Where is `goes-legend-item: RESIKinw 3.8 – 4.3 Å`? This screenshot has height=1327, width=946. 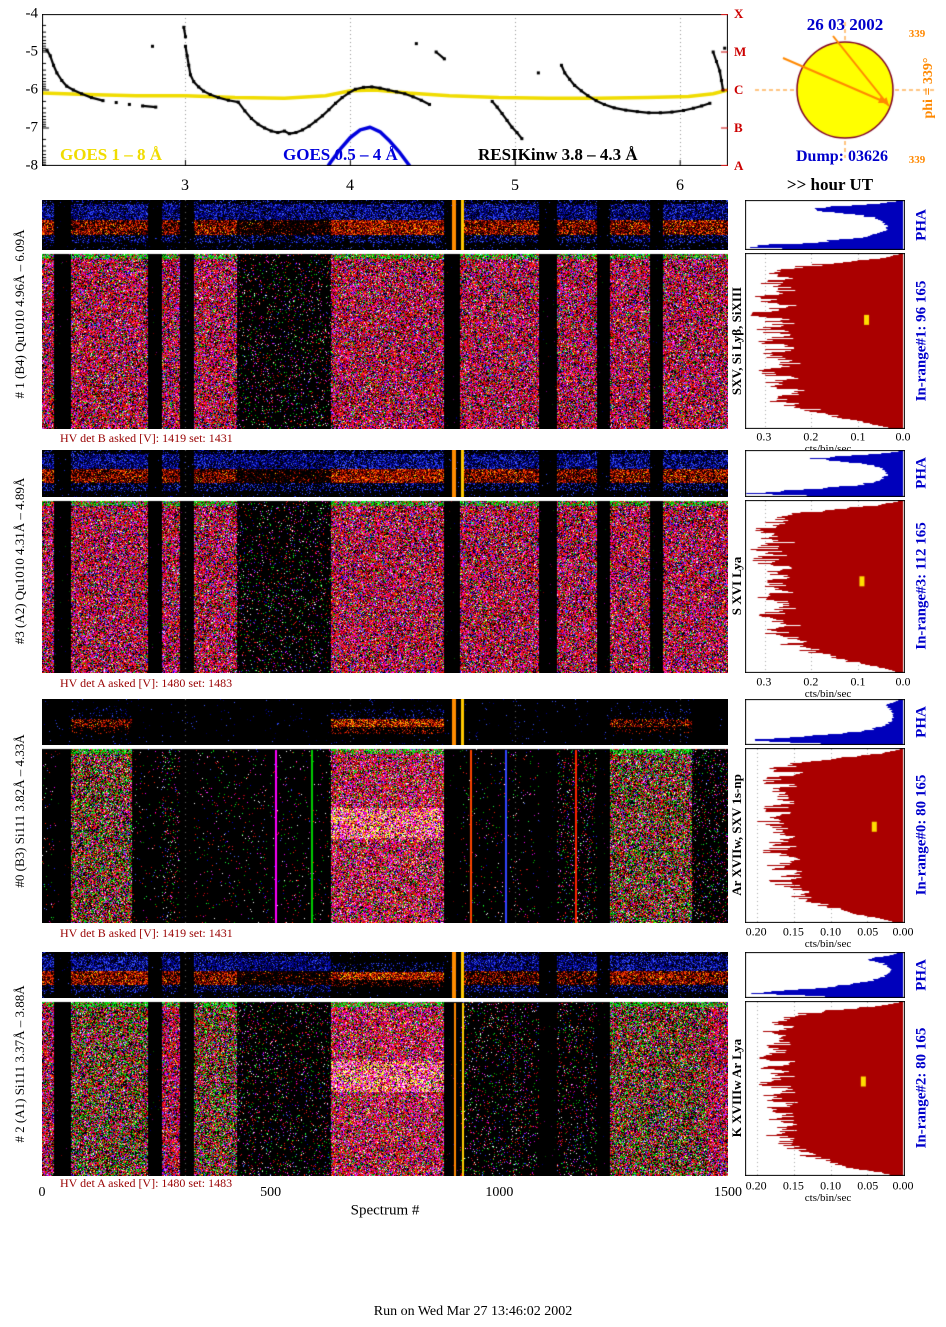 goes-legend-item: RESIKinw 3.8 – 4.3 Å is located at coordinates (558, 154).